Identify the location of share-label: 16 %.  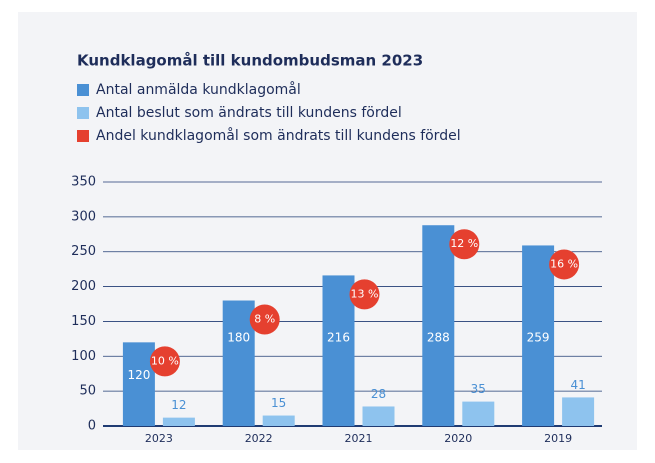
(564, 263).